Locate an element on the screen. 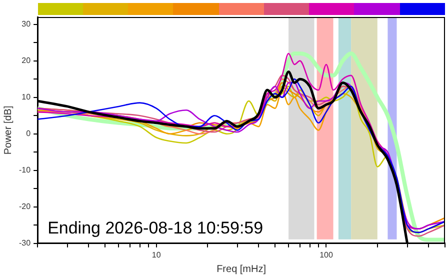  y-tick-label: 20 is located at coordinates (27, 61).